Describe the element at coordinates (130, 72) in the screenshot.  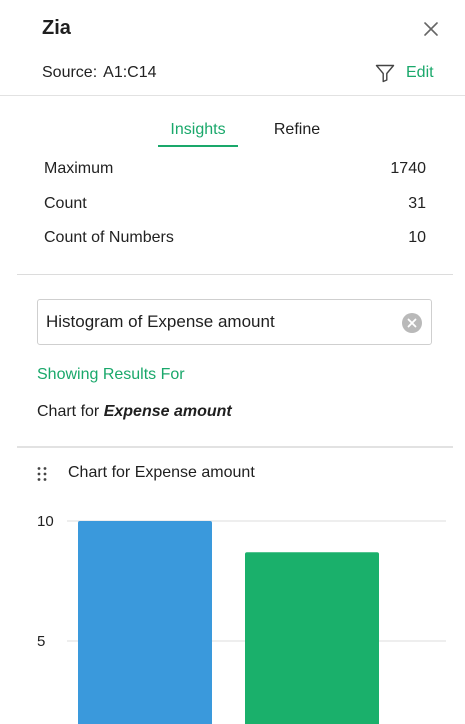
I see `source-value: A1:C14` at that location.